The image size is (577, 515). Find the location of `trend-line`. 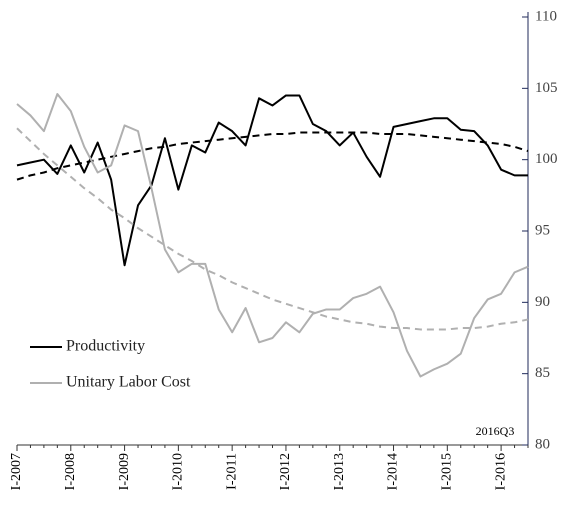

trend-line is located at coordinates (272, 156).